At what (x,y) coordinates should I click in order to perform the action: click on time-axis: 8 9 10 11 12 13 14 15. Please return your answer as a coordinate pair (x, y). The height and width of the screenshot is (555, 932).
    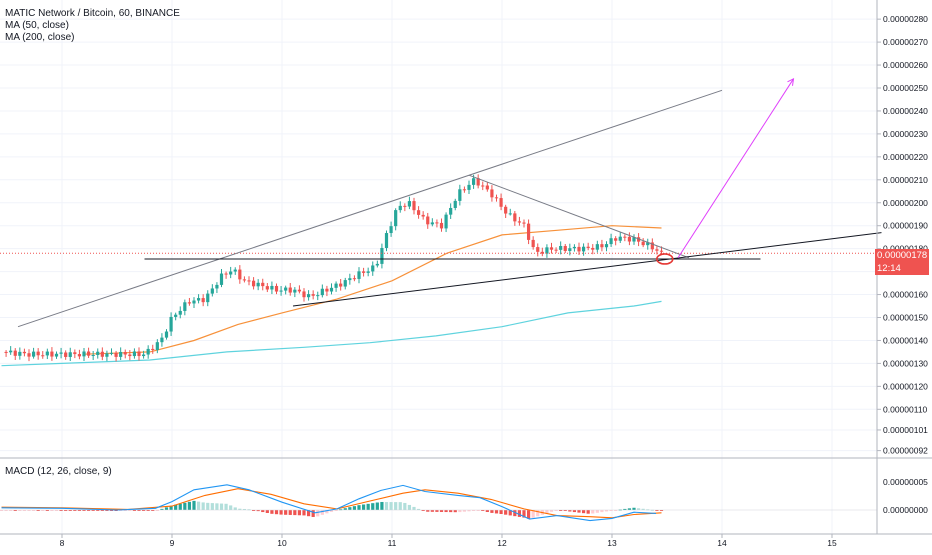
    Looking at the image, I should click on (448, 541).